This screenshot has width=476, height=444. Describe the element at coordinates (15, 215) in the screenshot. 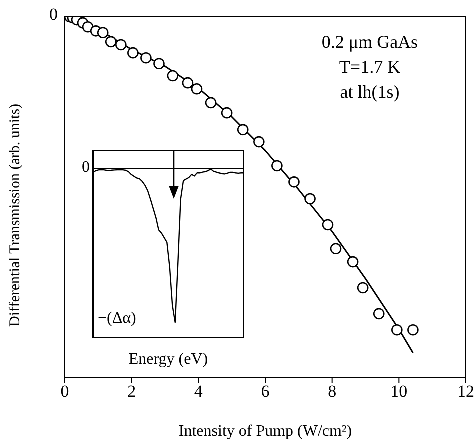

I see `y-axis-title: Differential Transmission (arb. units)` at that location.